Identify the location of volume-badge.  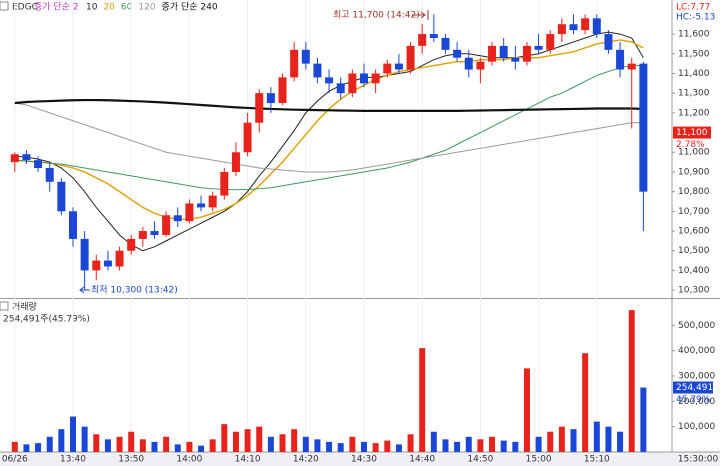
(693, 387).